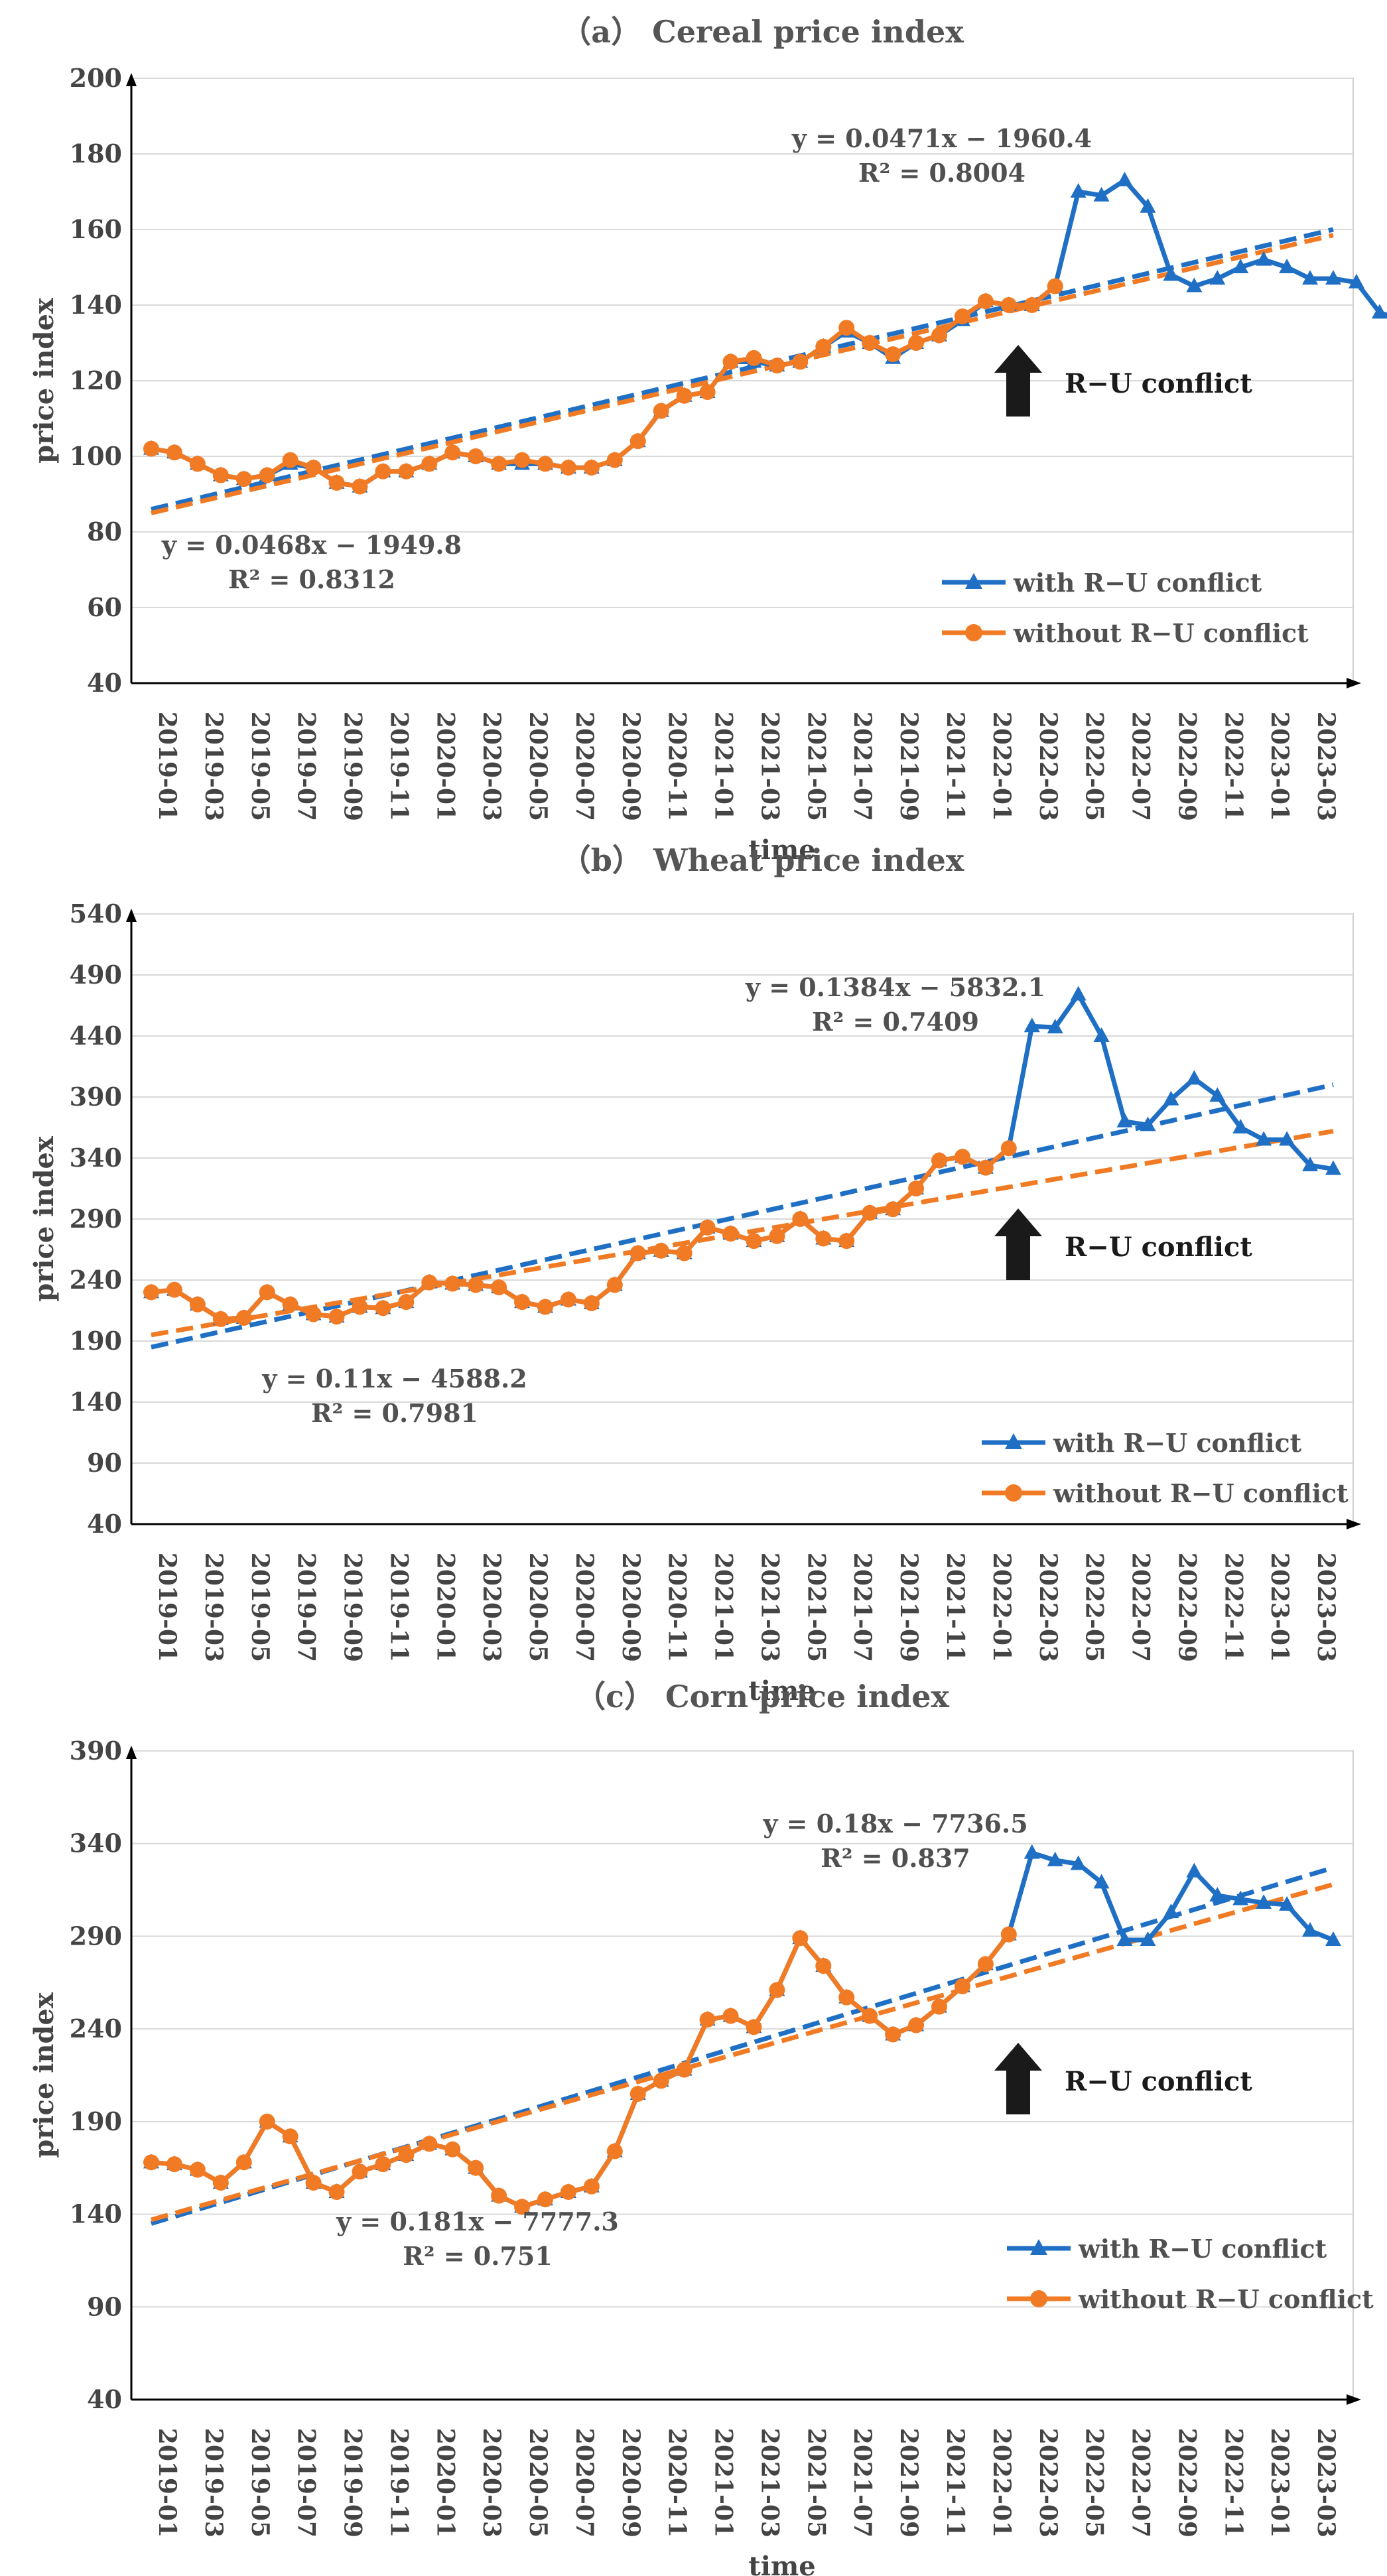 Image resolution: width=1387 pixels, height=2576 pixels. What do you see at coordinates (955, 2483) in the screenshot?
I see `x-tick-label: 2021-11` at bounding box center [955, 2483].